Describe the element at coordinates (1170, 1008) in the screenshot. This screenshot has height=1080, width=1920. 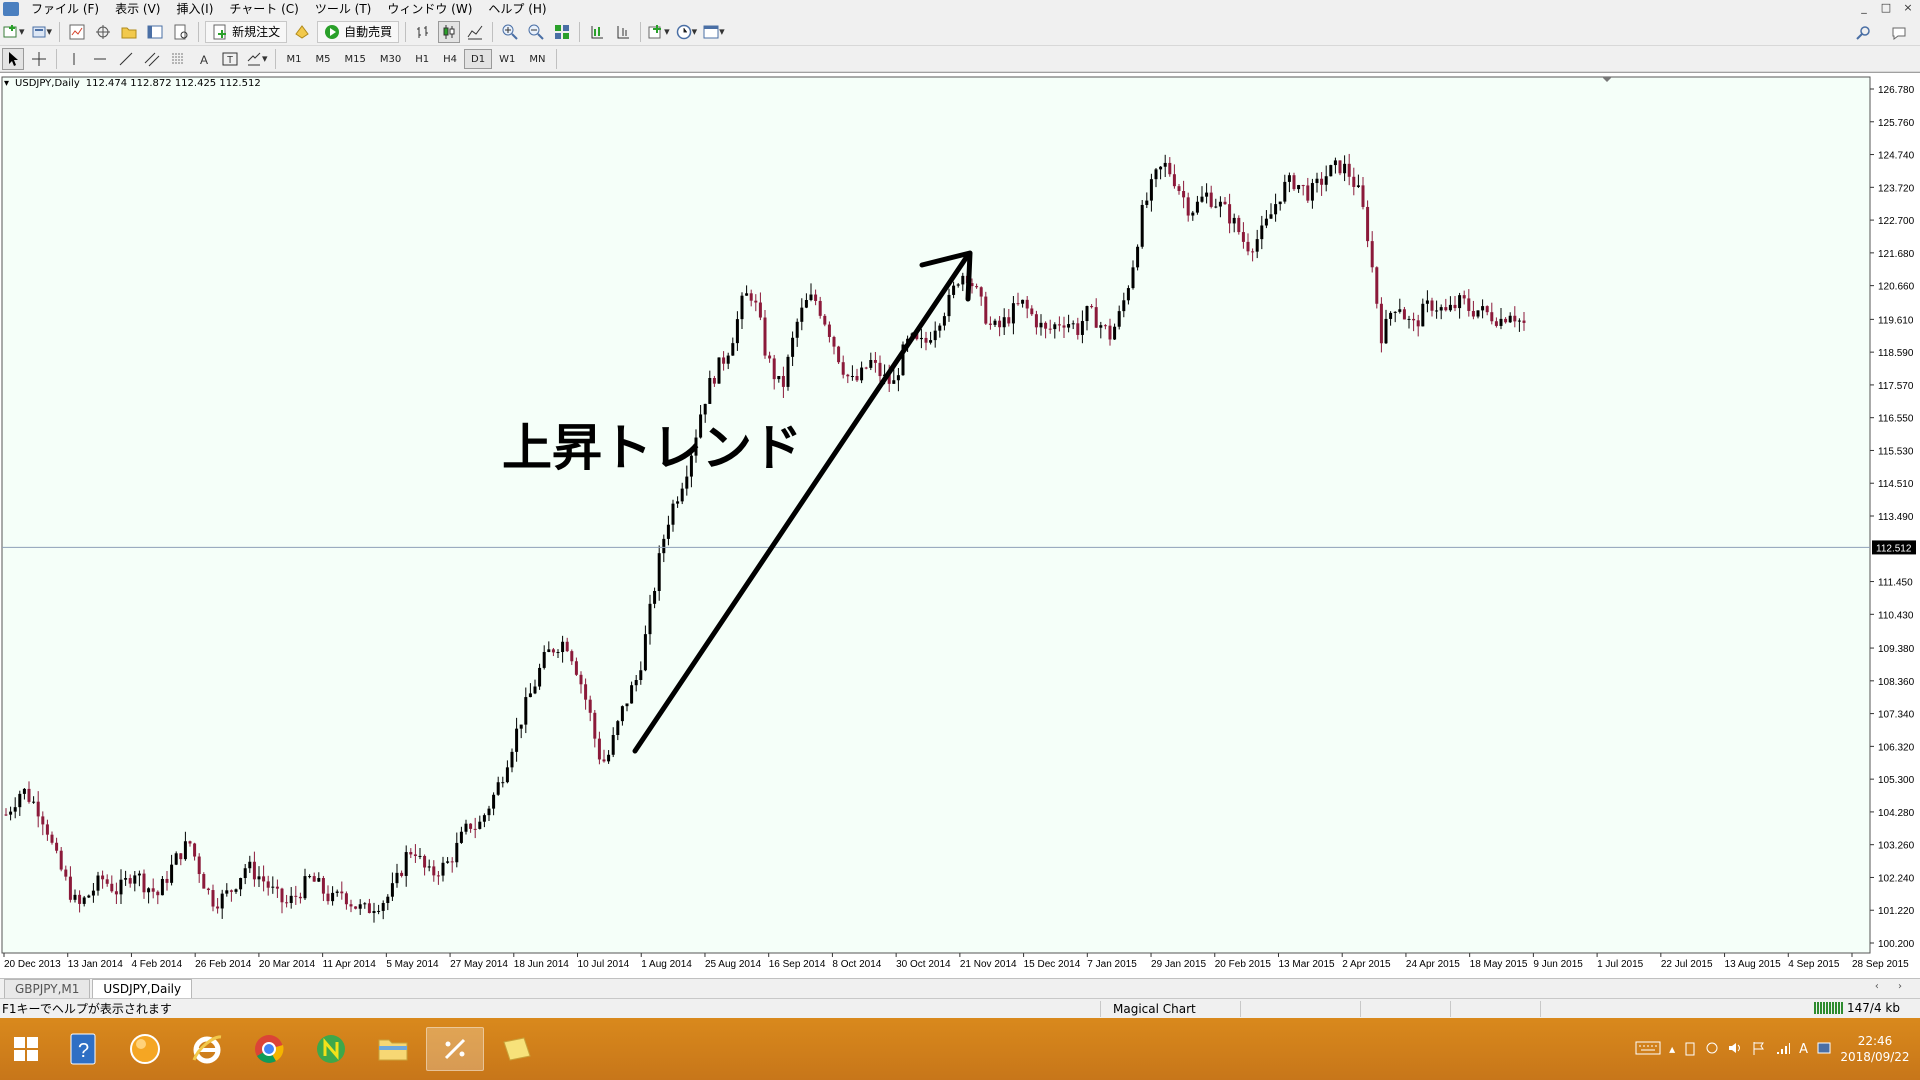
I see `status-profile: Magical Chart` at that location.